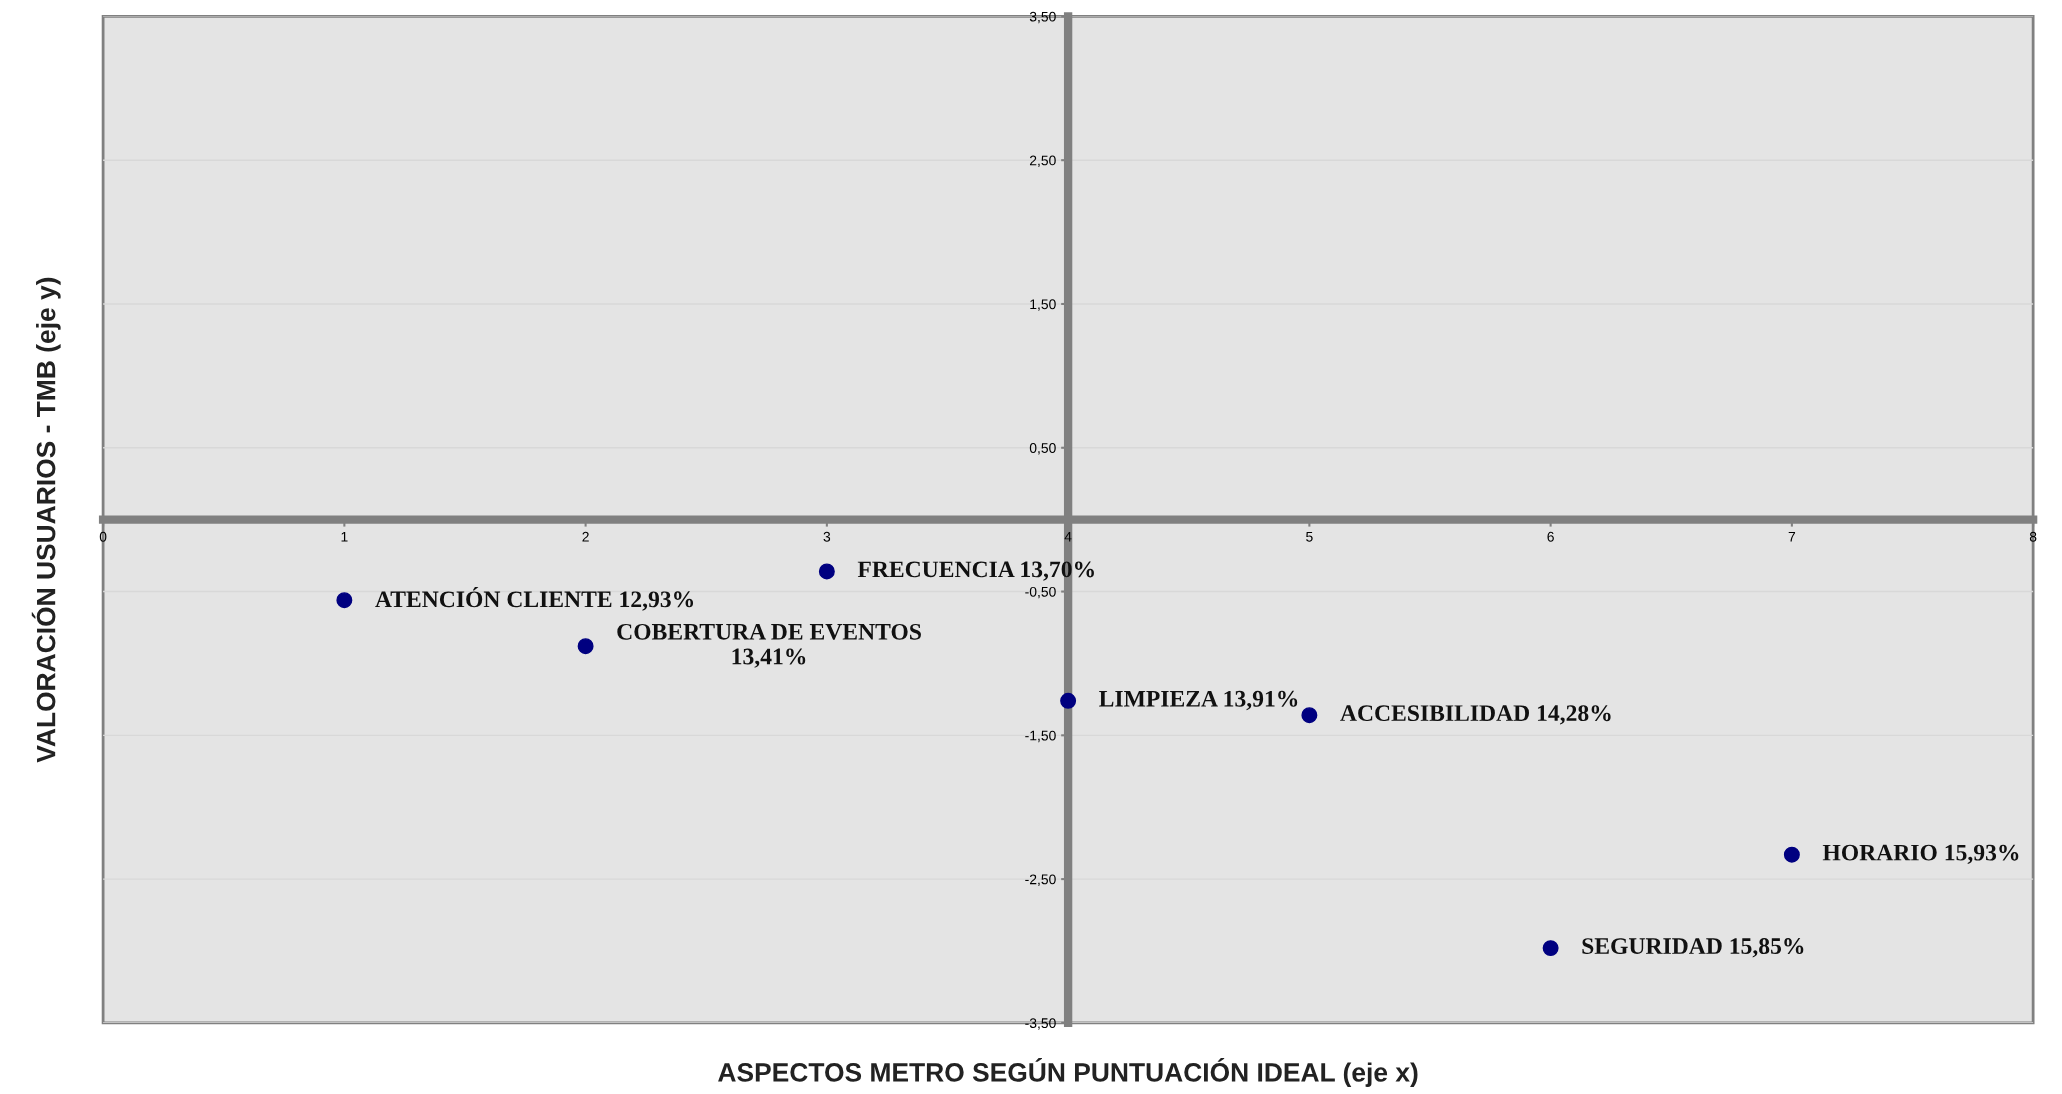 The image size is (2062, 1094). What do you see at coordinates (2033, 536) in the screenshot?
I see `x-tick-label: 8` at bounding box center [2033, 536].